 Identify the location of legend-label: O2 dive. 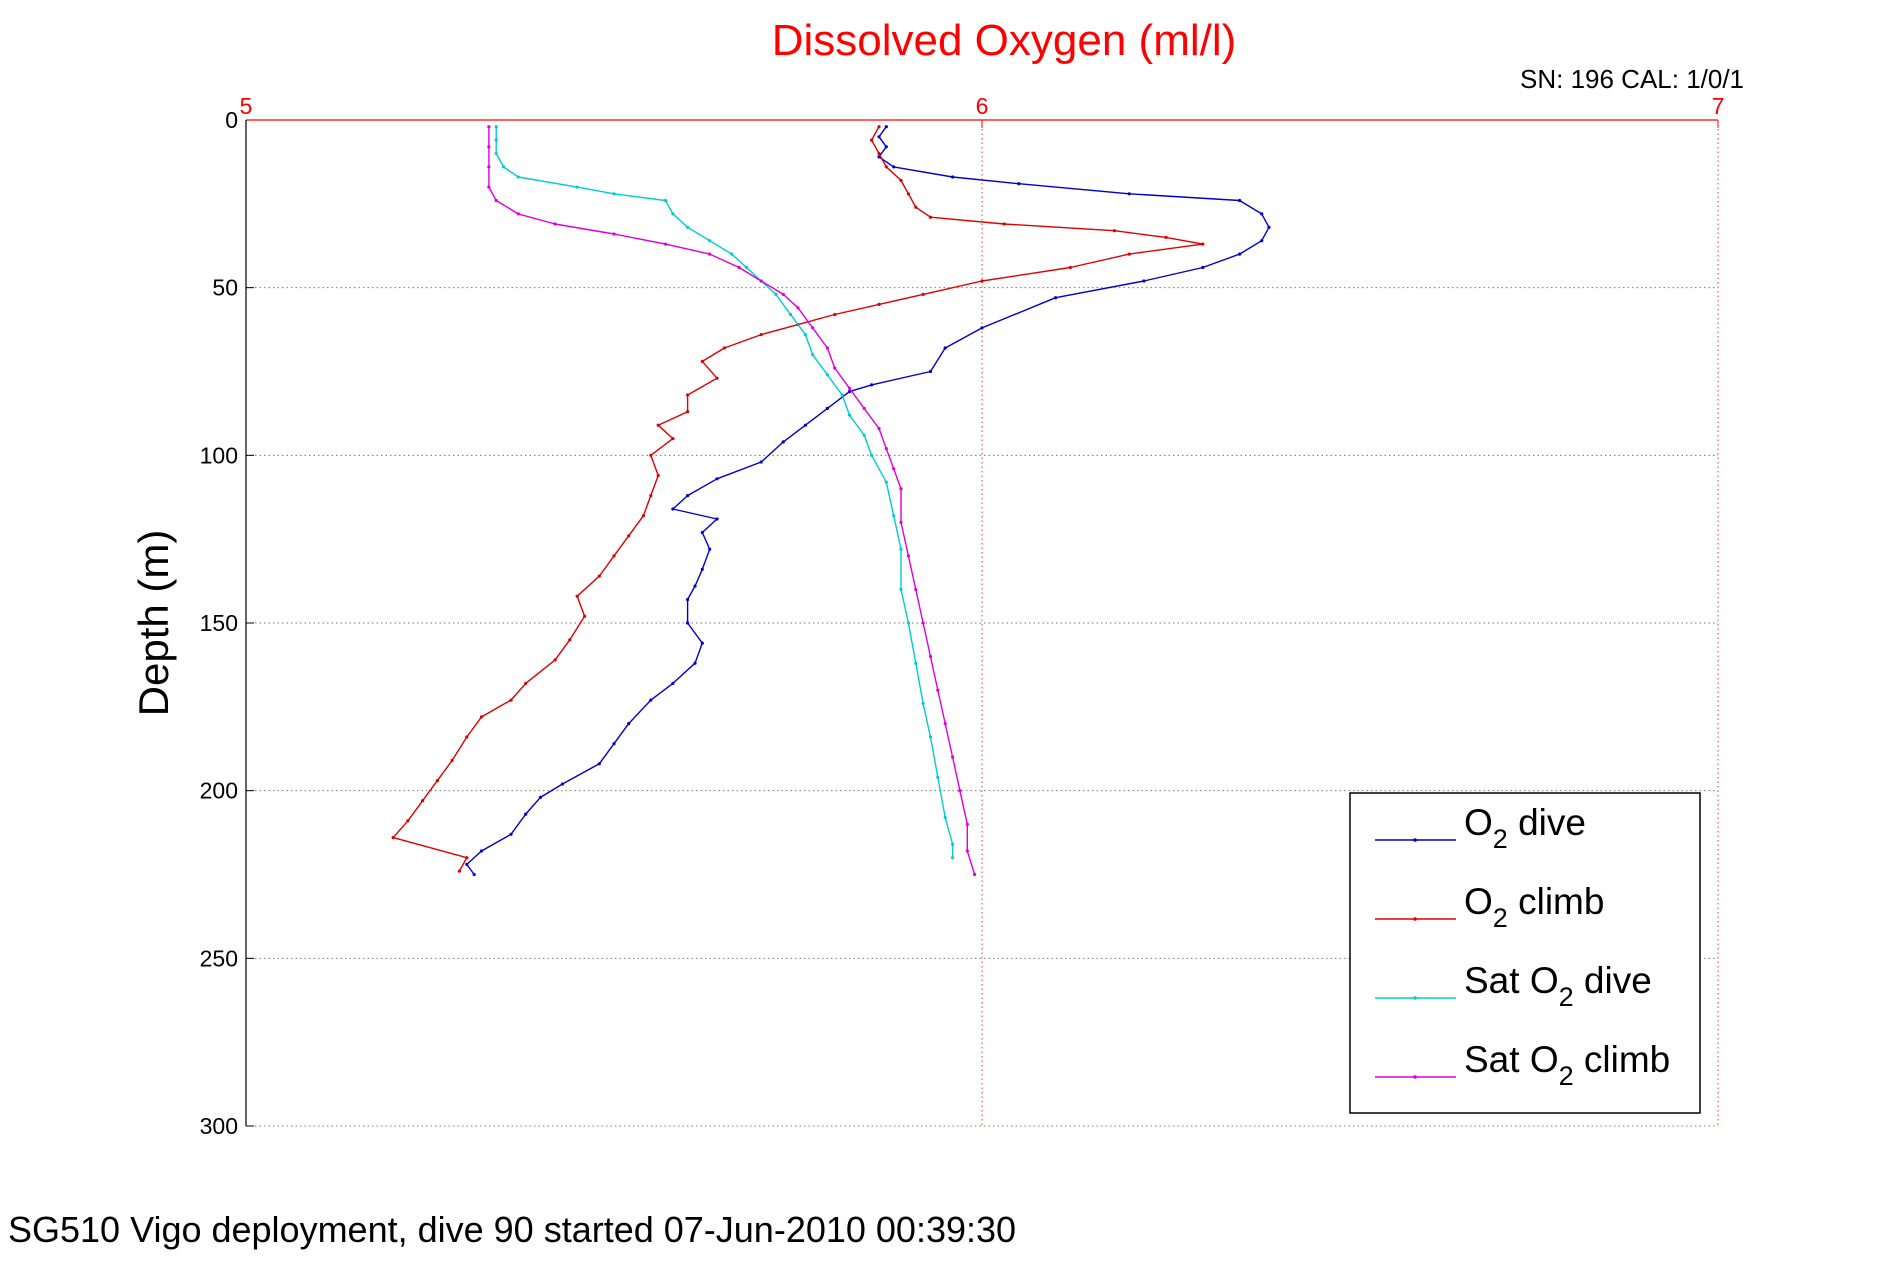
(1525, 828).